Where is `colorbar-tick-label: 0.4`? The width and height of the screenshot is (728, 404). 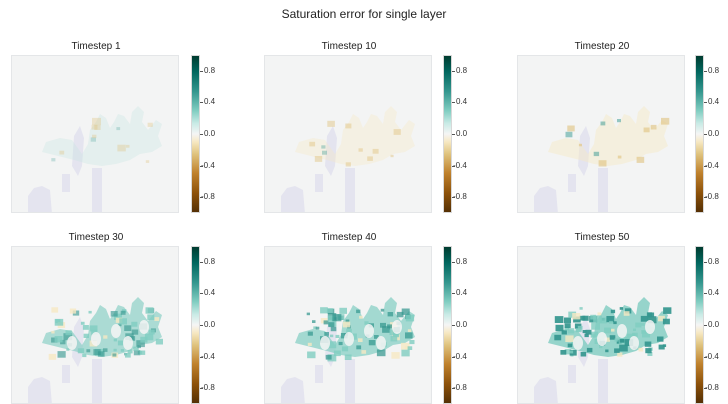
colorbar-tick-label: 0.4 is located at coordinates (462, 102).